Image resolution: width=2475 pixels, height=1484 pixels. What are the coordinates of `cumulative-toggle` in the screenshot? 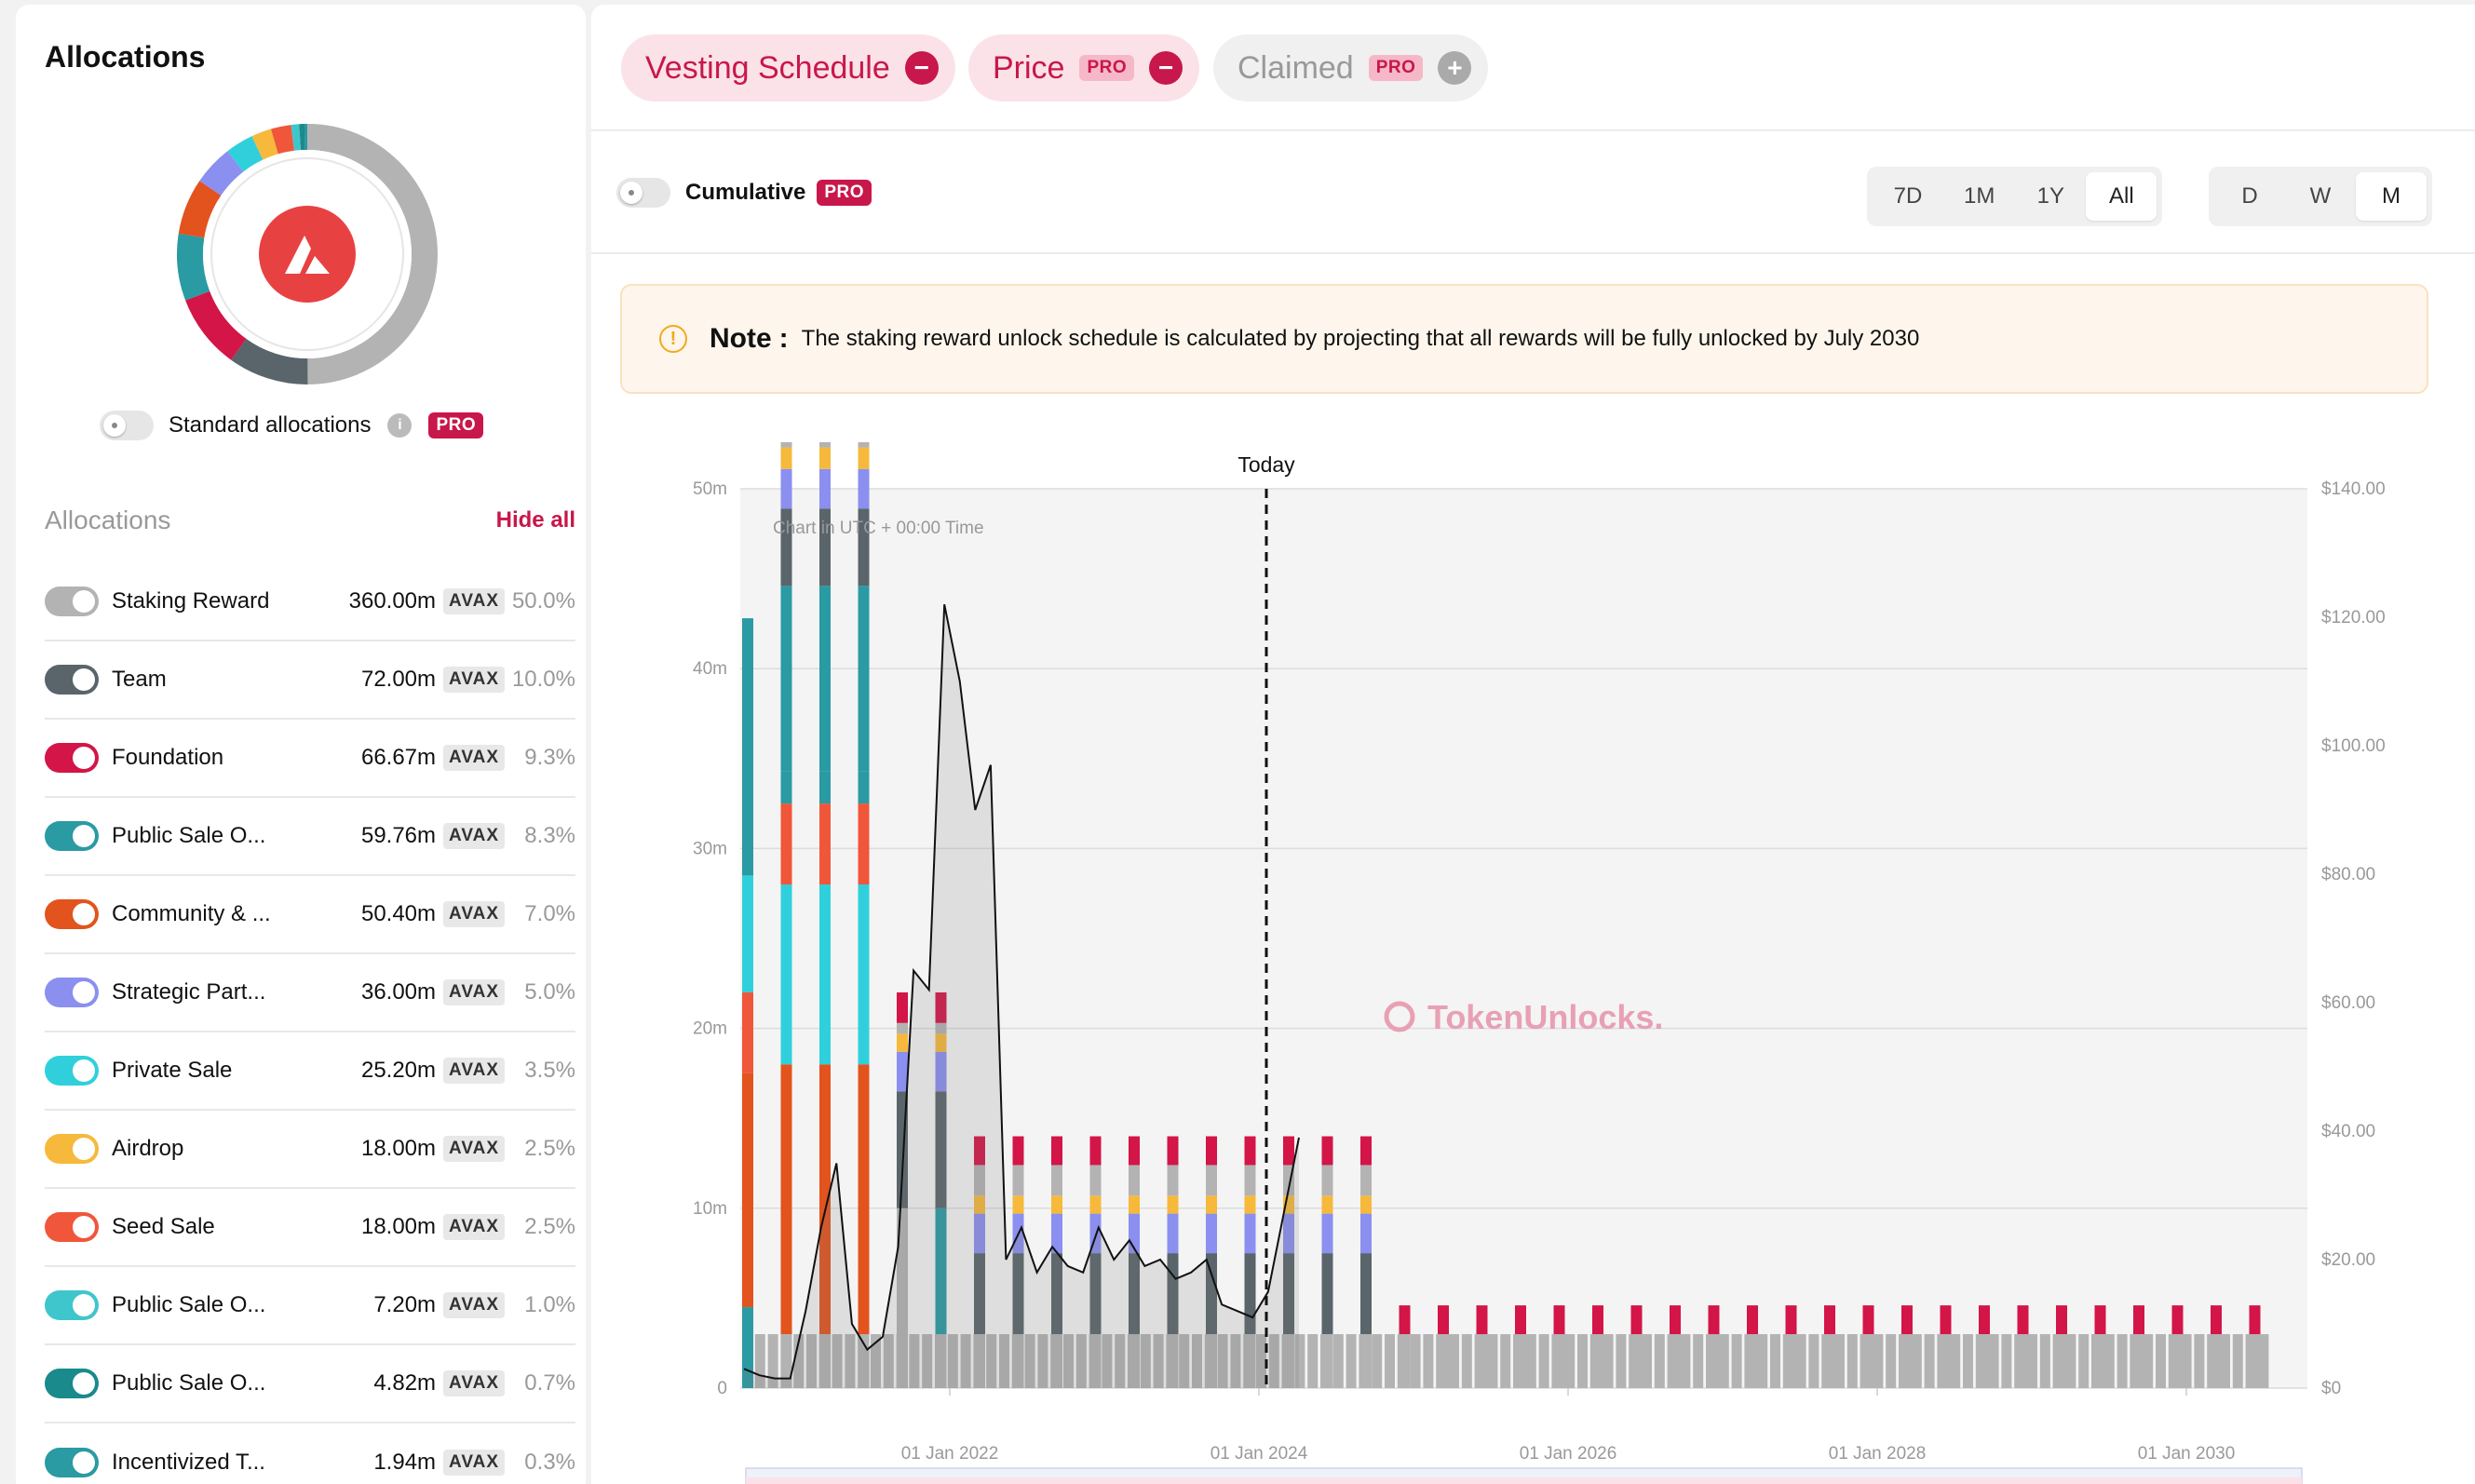 It's located at (643, 193).